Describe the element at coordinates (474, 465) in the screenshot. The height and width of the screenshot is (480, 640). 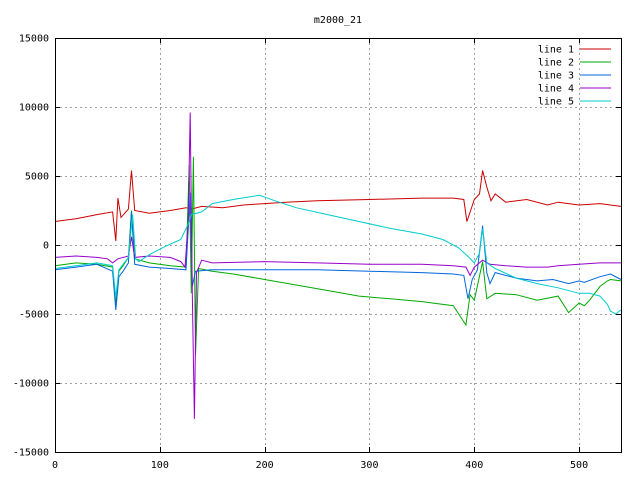
I see `x-tick-label: 400` at that location.